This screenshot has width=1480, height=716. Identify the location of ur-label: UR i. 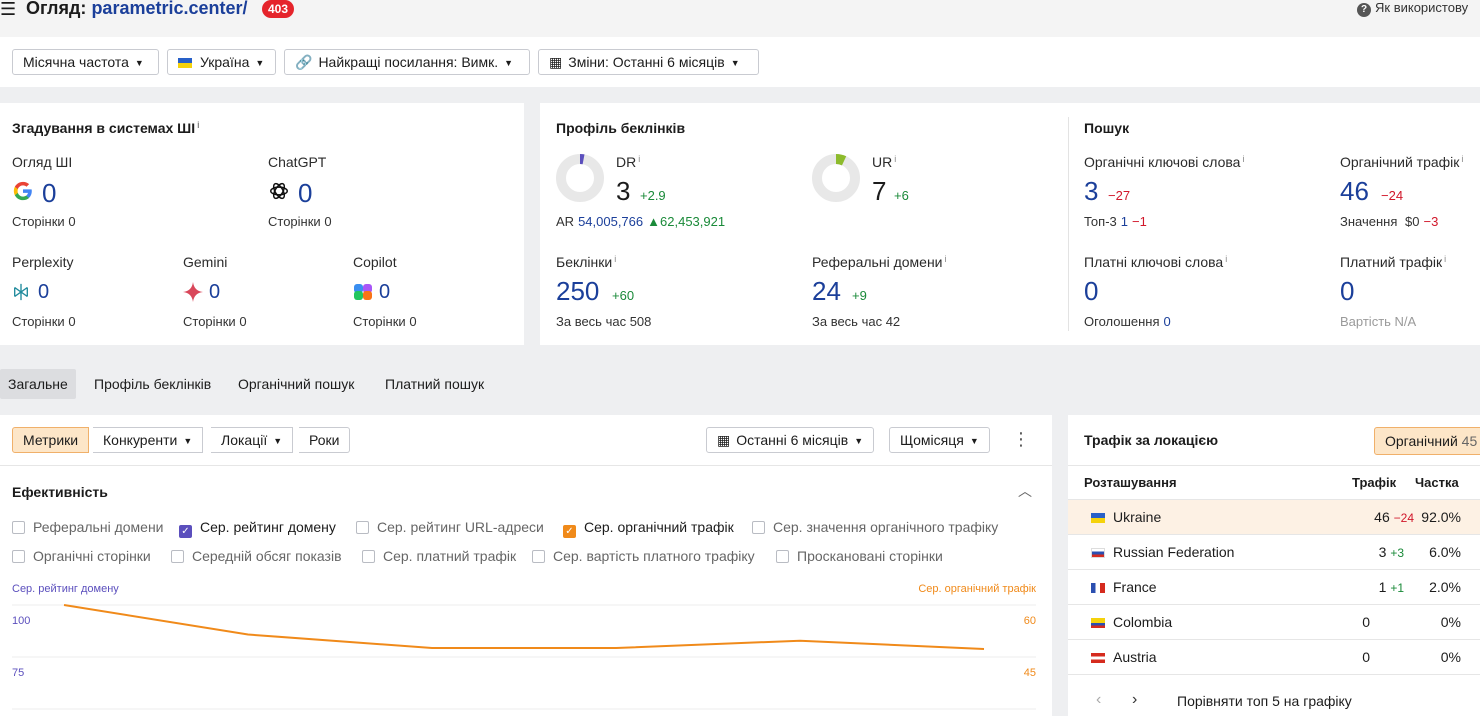
(884, 162).